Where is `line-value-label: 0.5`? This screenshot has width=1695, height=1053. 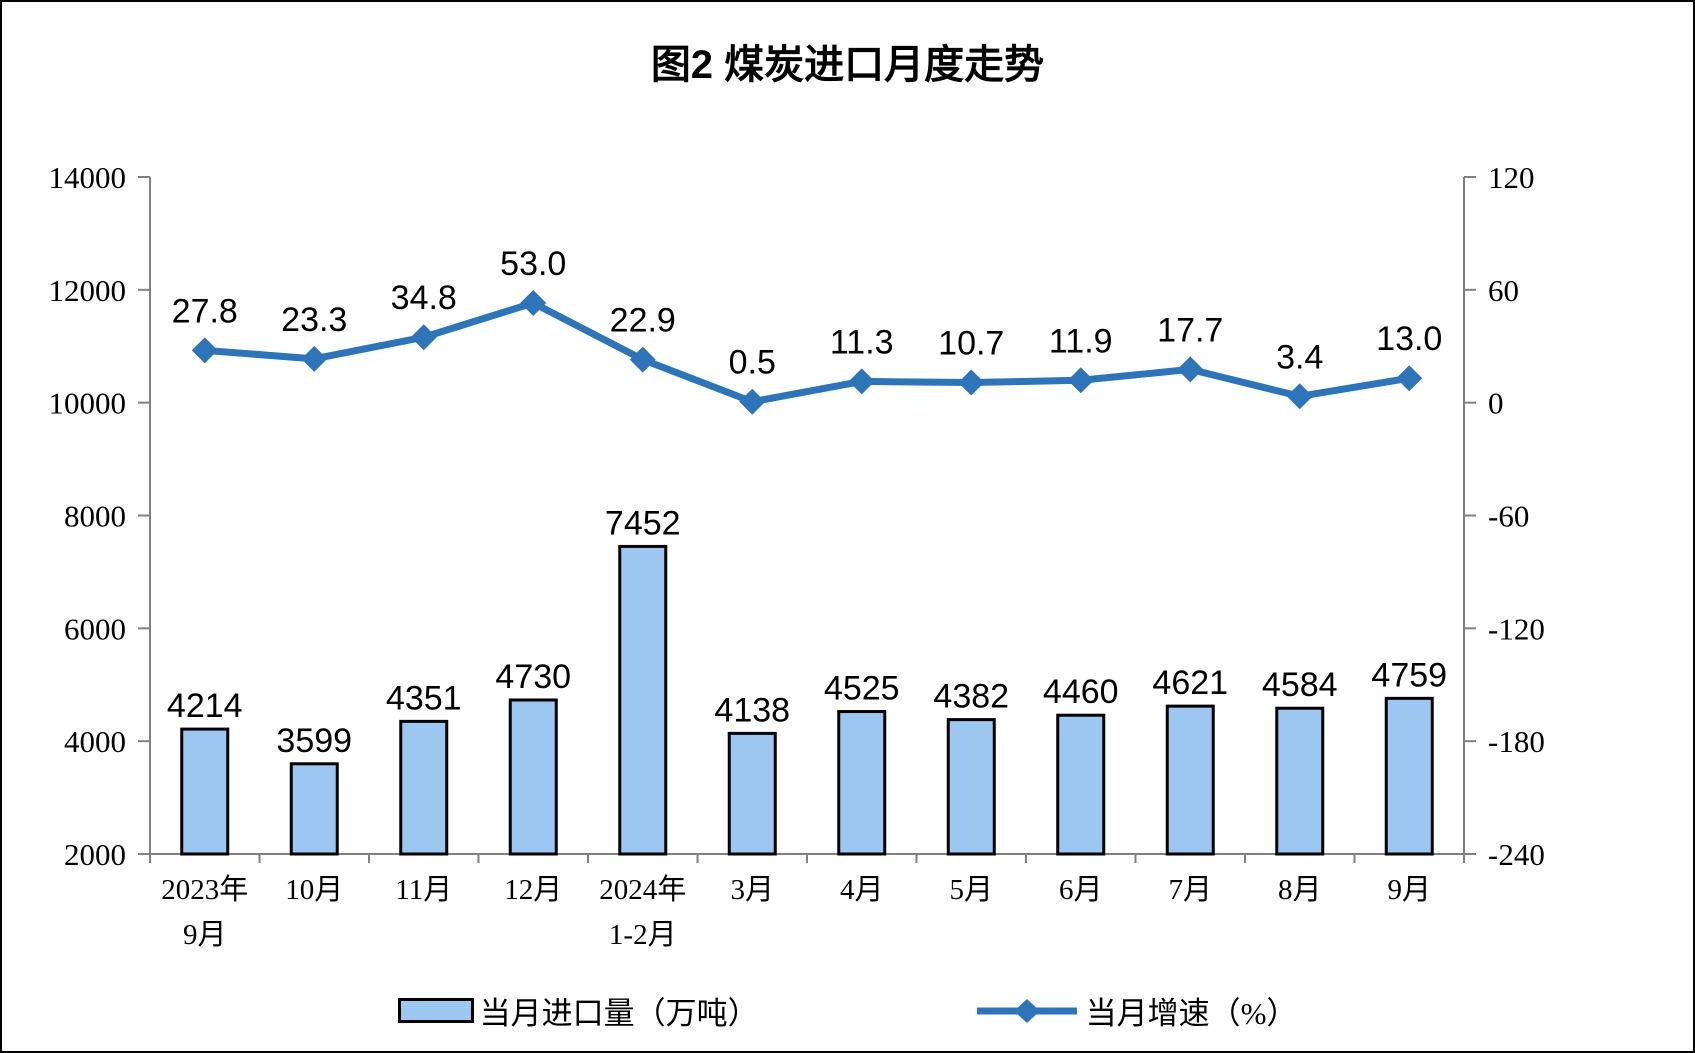
line-value-label: 0.5 is located at coordinates (752, 363).